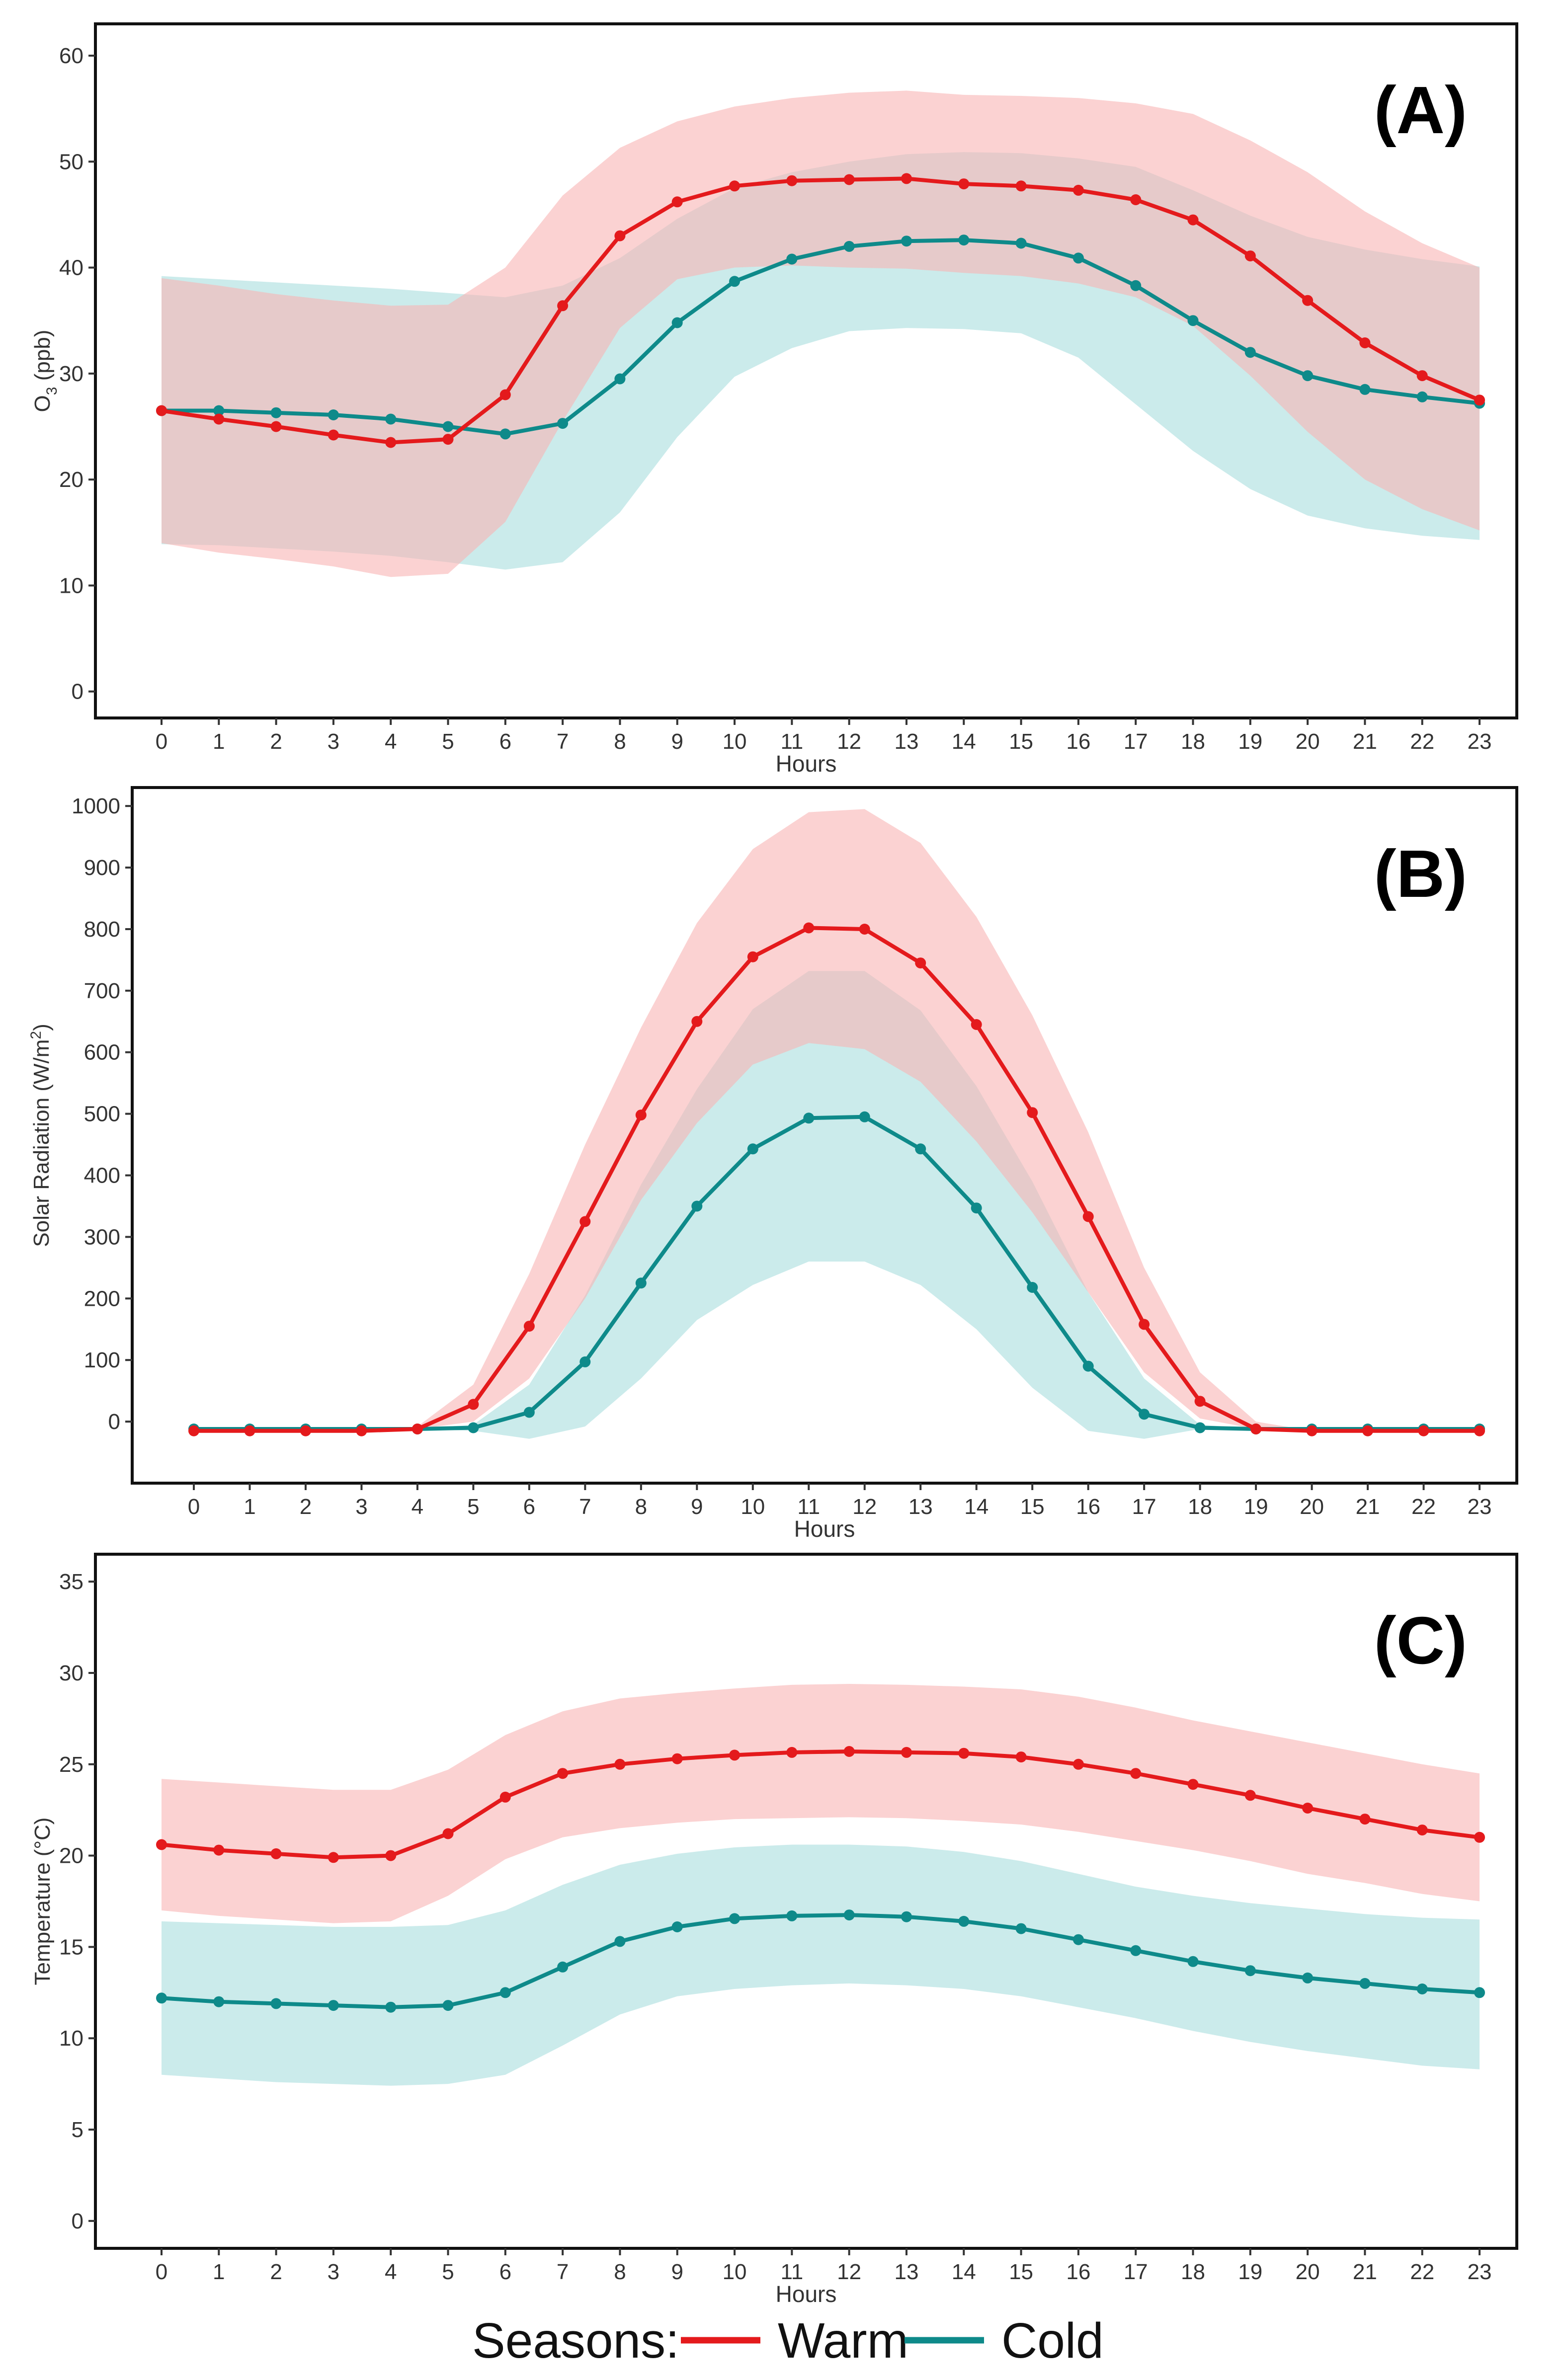 The width and height of the screenshot is (1567, 2380). Describe the element at coordinates (77, 2130) in the screenshot. I see `y-tick-label: 5` at that location.